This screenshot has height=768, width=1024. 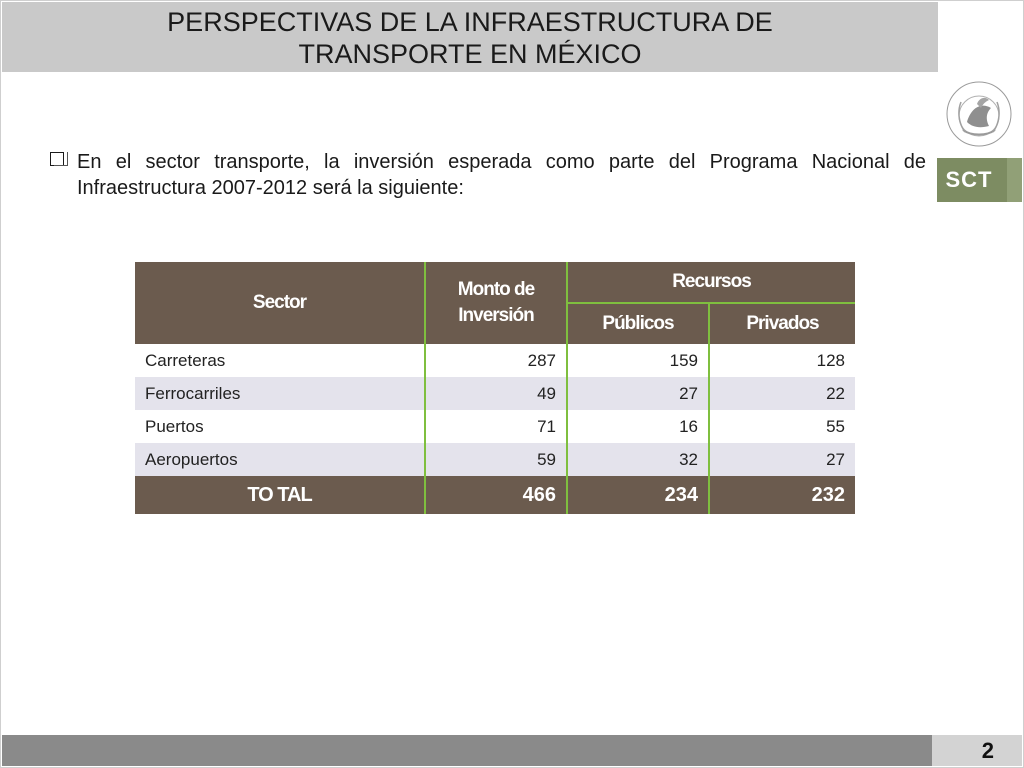 I want to click on sct-logo-text: SCT, so click(x=969, y=179).